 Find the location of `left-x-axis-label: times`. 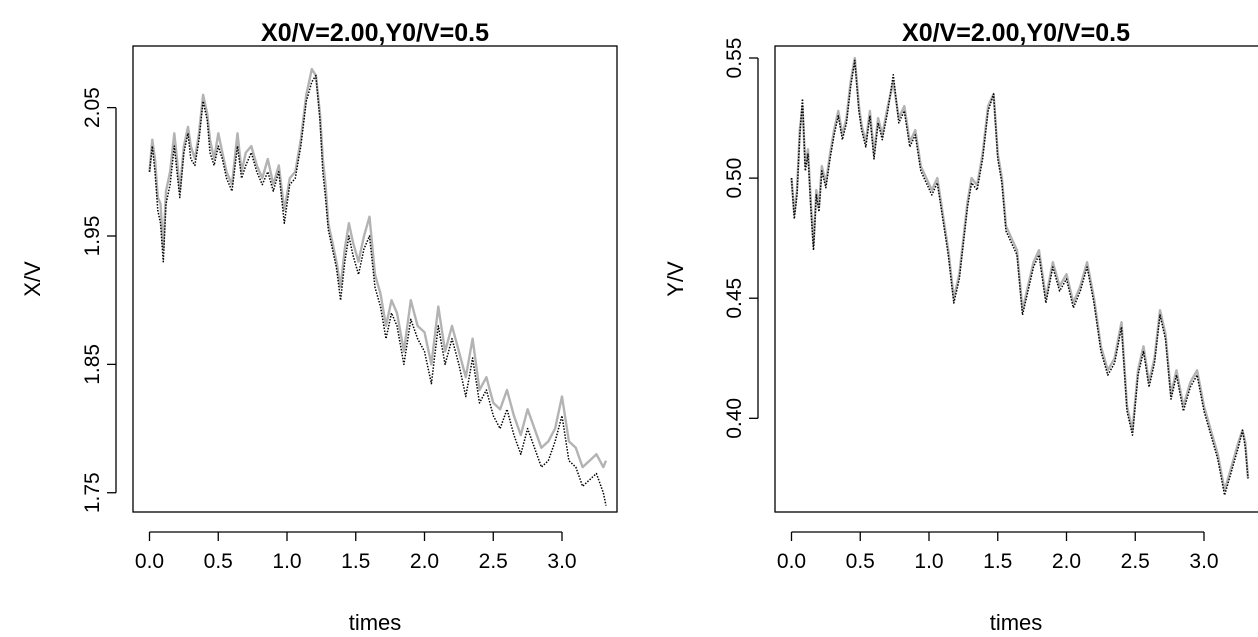

left-x-axis-label: times is located at coordinates (375, 622).